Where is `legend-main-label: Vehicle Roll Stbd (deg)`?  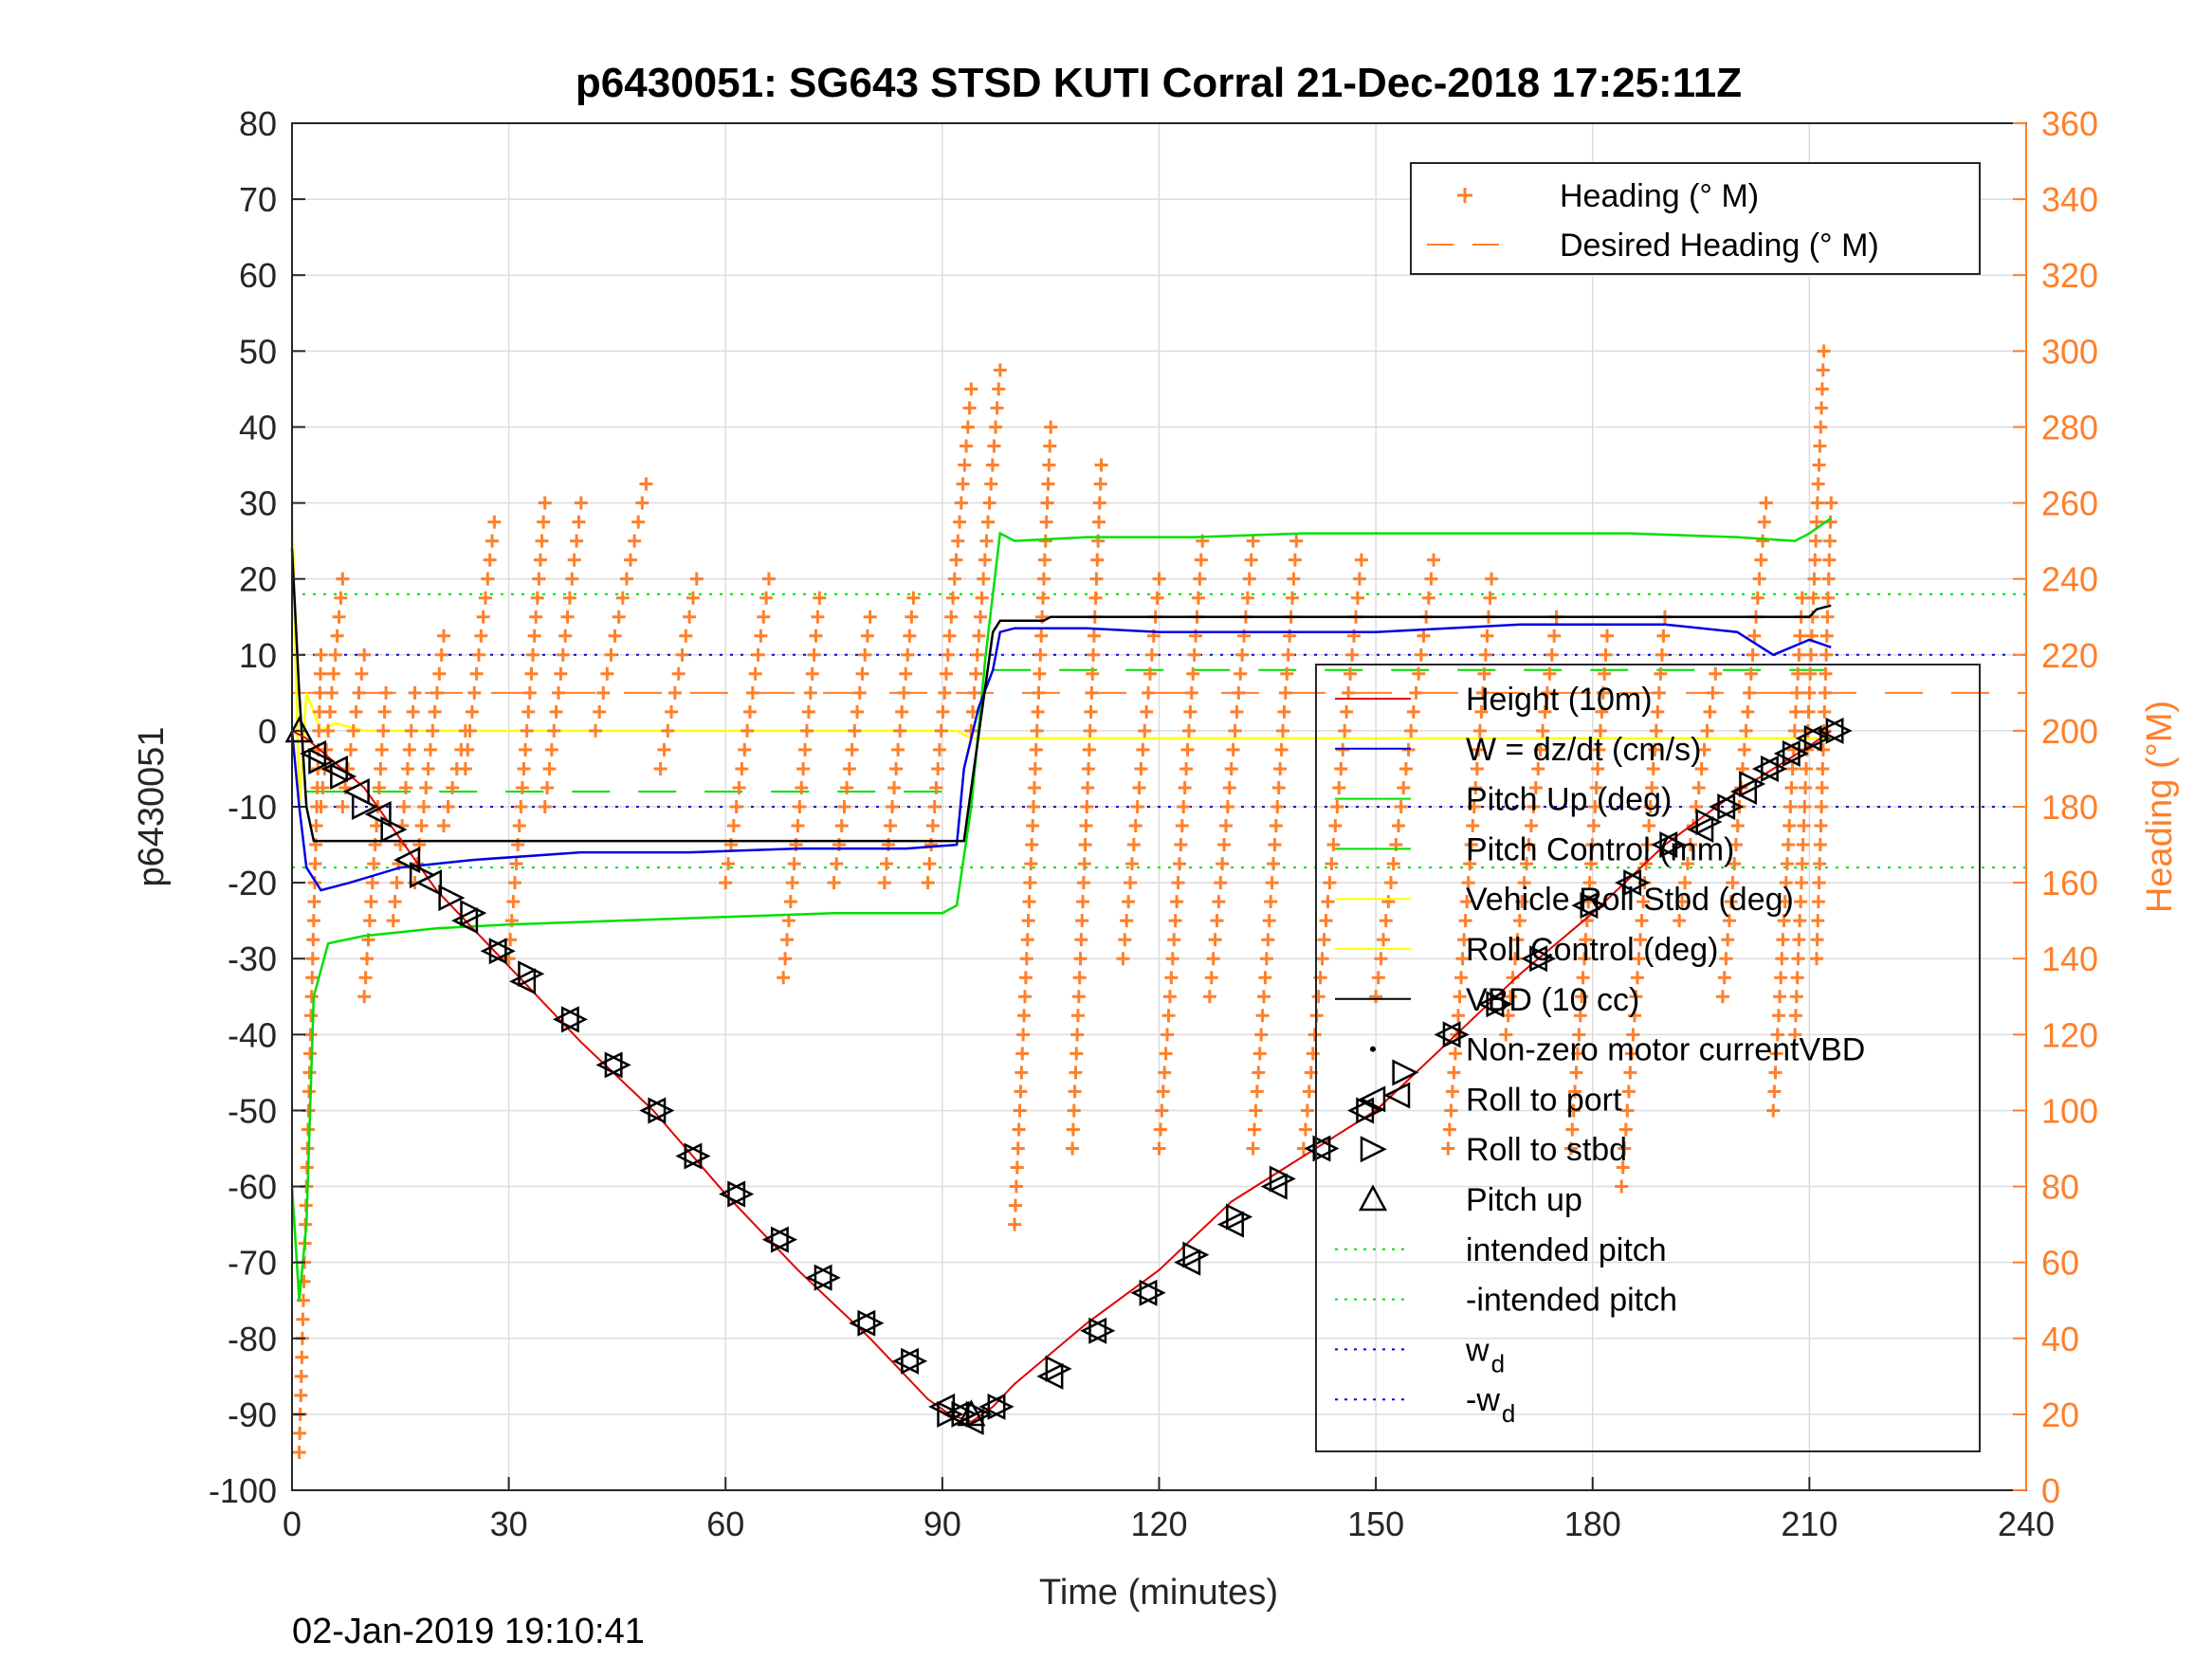
legend-main-label: Vehicle Roll Stbd (deg) is located at coordinates (1630, 900).